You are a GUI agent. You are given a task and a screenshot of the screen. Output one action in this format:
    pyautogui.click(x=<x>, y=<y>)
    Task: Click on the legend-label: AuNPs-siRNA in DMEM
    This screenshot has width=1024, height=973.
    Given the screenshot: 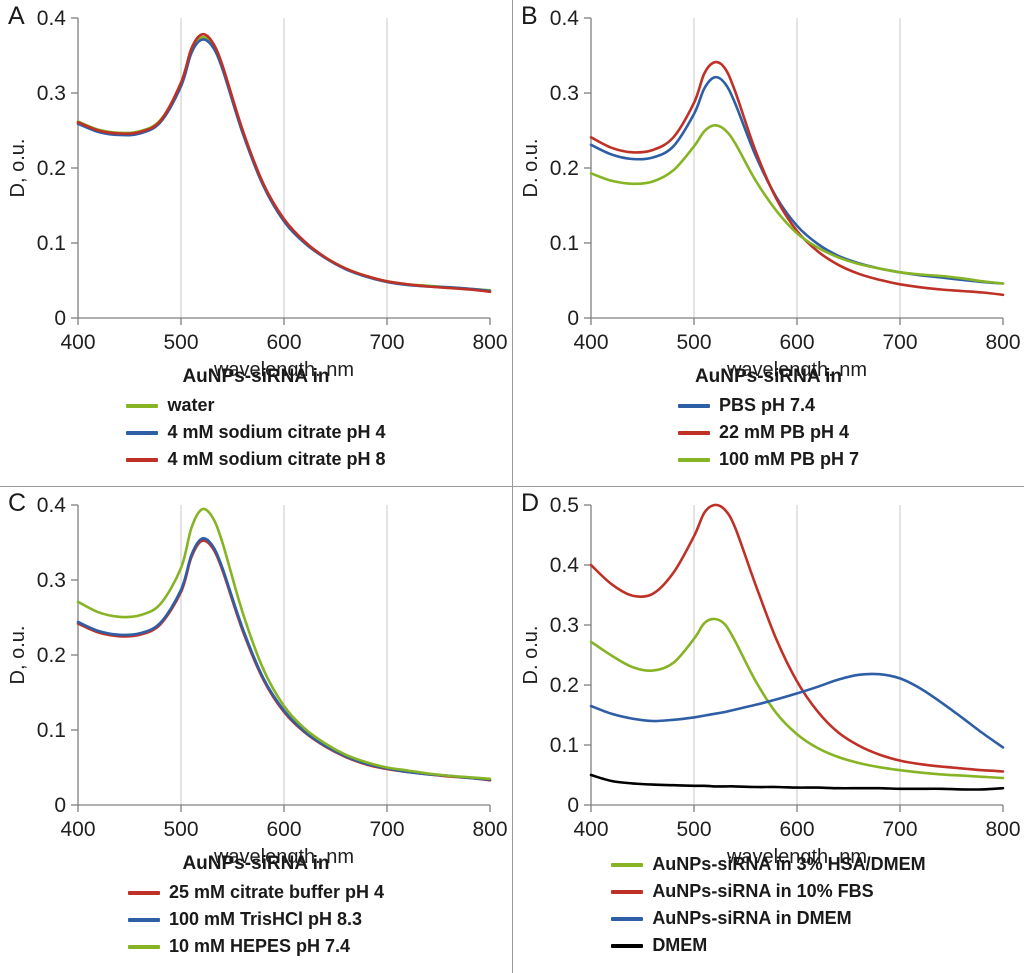 What is the action you would take?
    pyautogui.click(x=752, y=918)
    